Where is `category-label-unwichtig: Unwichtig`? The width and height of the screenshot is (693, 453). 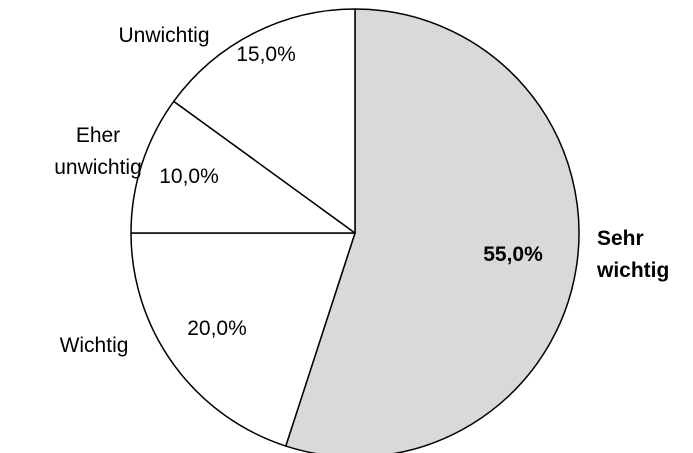 category-label-unwichtig: Unwichtig is located at coordinates (163, 35).